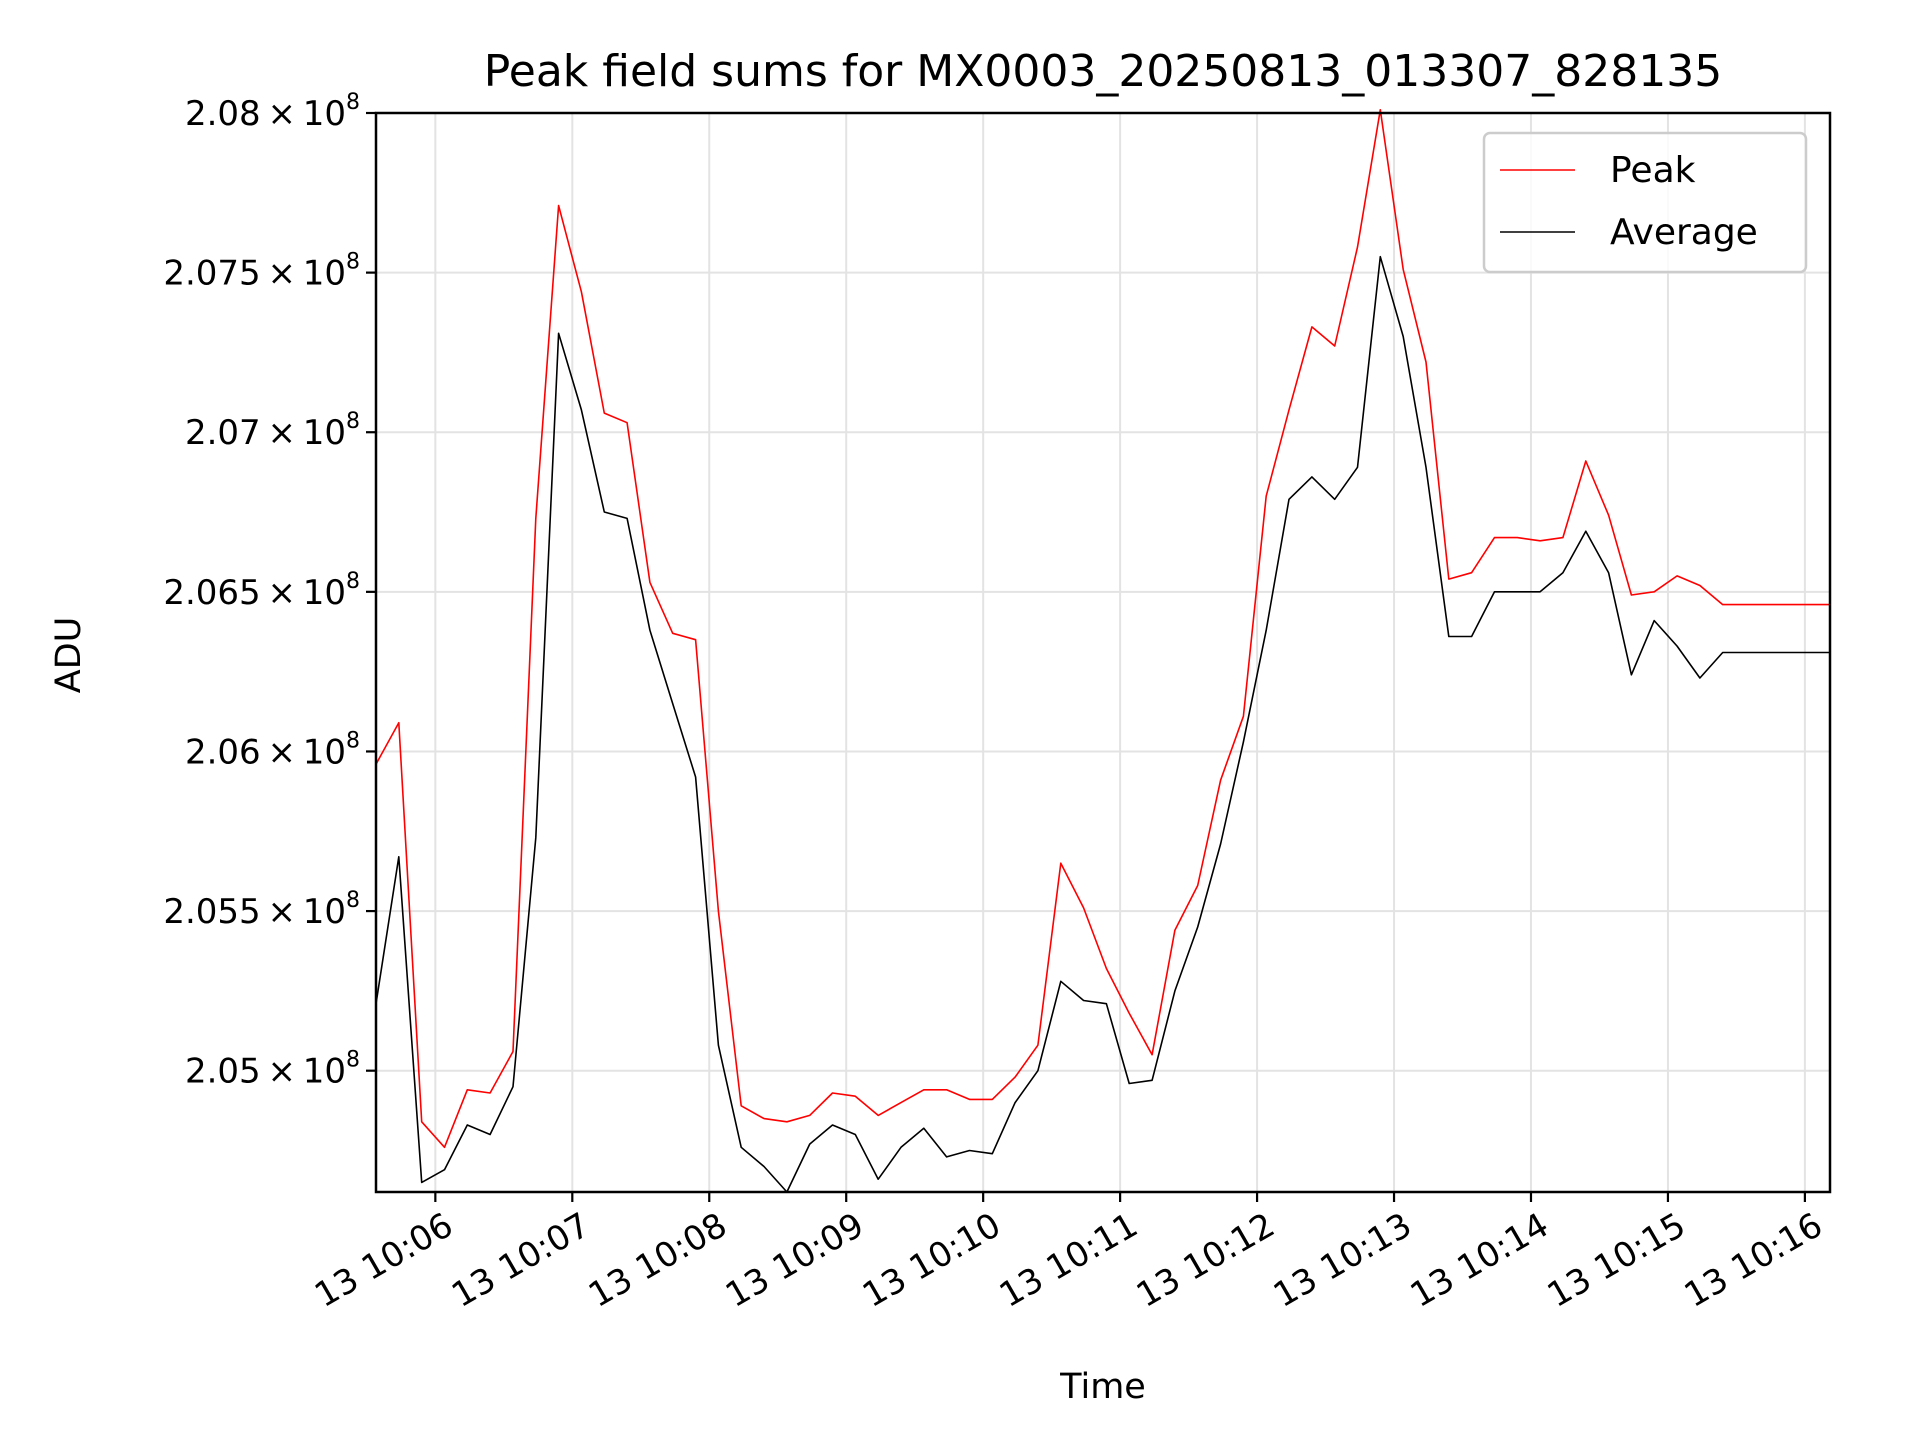  What do you see at coordinates (261, 910) in the screenshot?
I see `y-tick-label: 2.055 × 108` at bounding box center [261, 910].